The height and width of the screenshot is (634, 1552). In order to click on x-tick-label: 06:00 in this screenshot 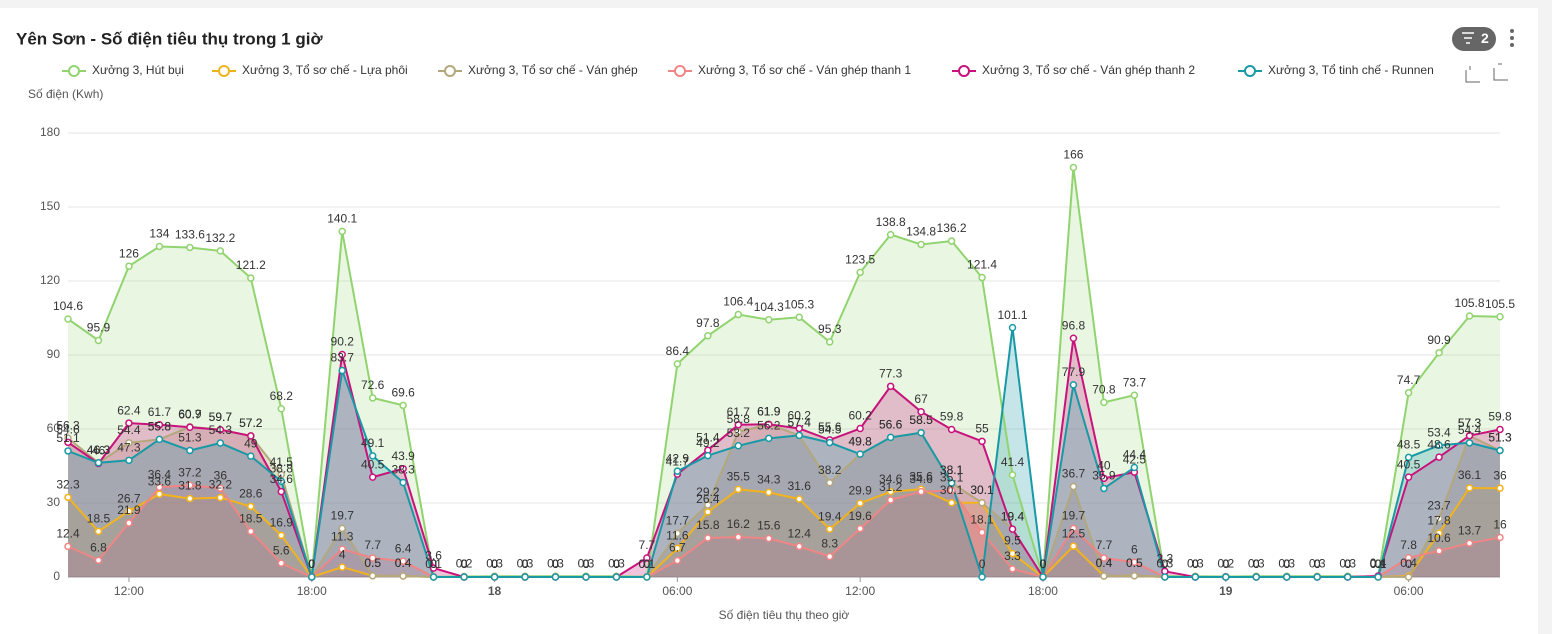, I will do `click(677, 591)`.